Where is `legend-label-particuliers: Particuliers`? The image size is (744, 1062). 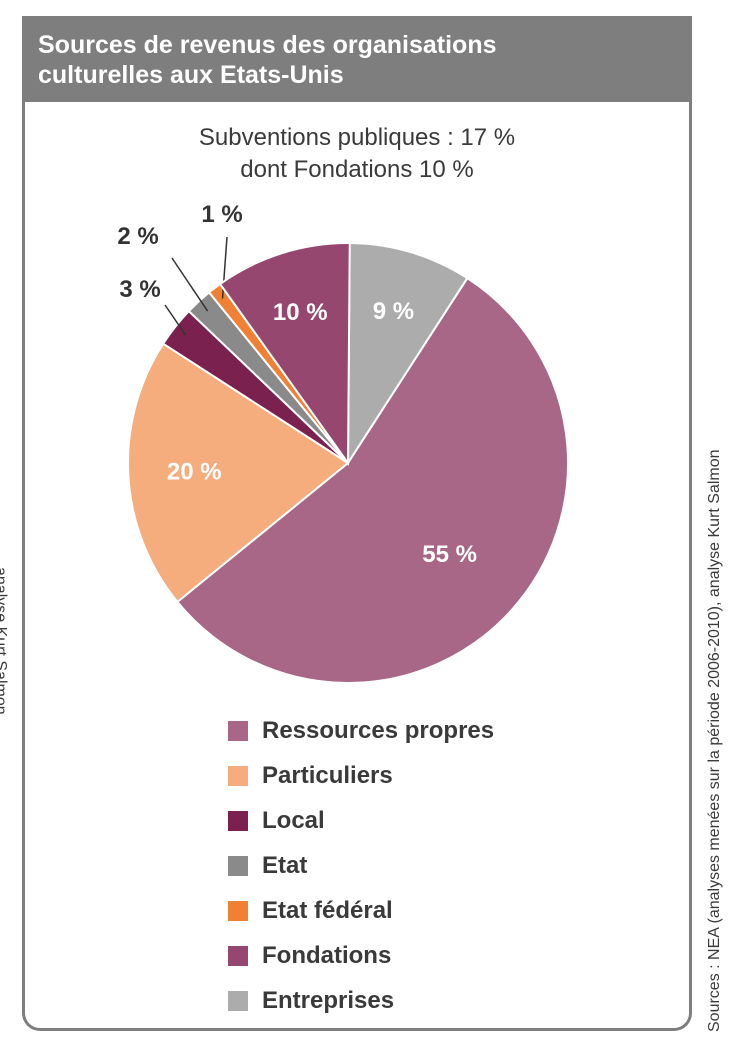
legend-label-particuliers: Particuliers is located at coordinates (327, 775).